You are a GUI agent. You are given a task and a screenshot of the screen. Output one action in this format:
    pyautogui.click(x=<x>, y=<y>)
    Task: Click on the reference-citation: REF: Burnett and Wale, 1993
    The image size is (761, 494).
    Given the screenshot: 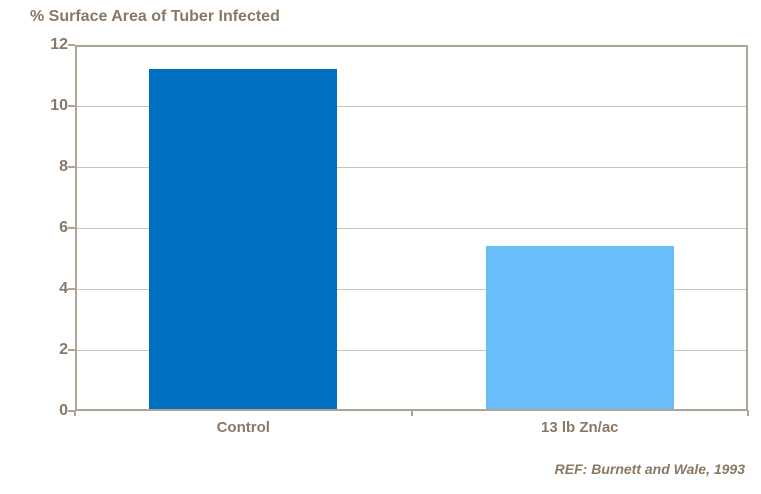 What is the action you would take?
    pyautogui.click(x=649, y=469)
    